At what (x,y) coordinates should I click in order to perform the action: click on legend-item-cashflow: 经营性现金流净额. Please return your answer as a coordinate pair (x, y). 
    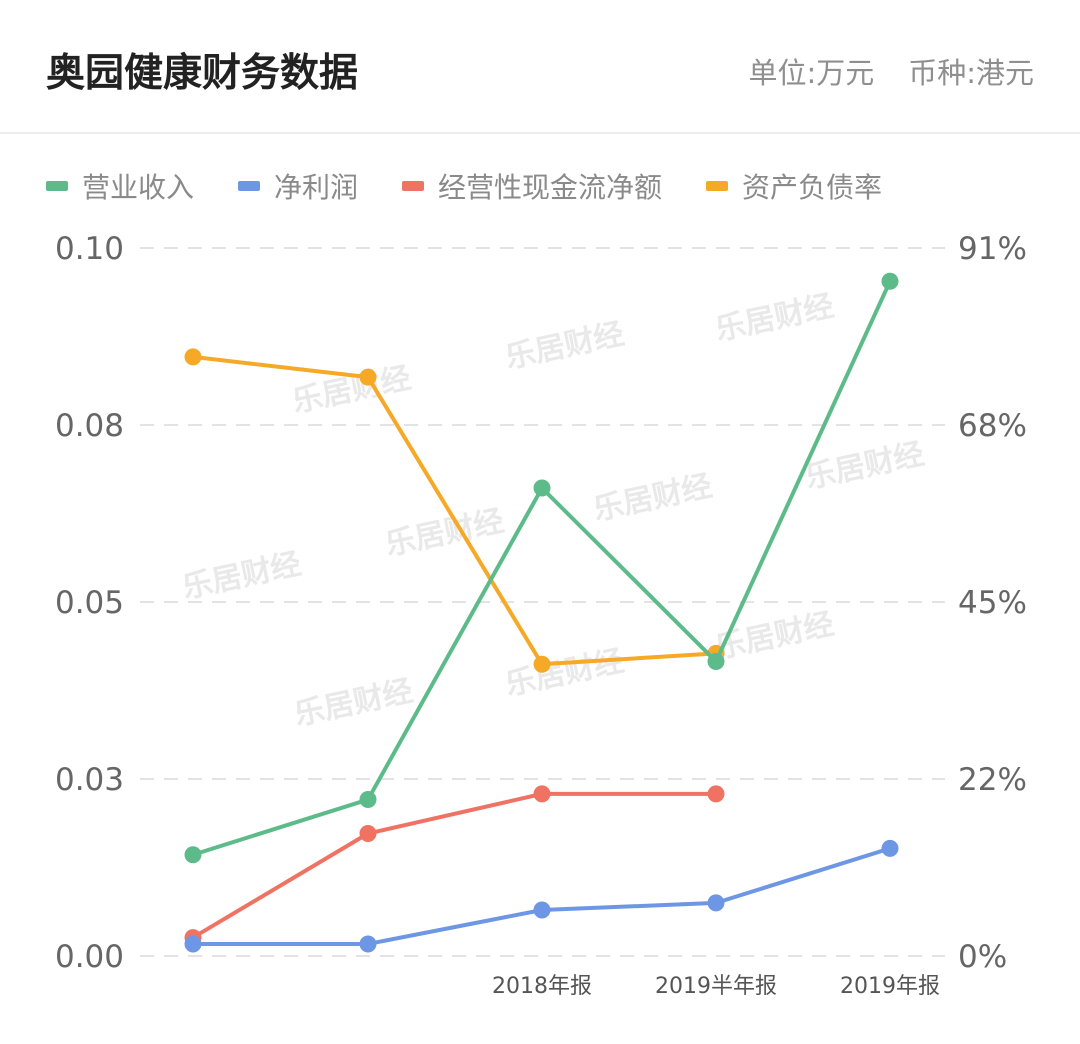
    Looking at the image, I should click on (532, 186).